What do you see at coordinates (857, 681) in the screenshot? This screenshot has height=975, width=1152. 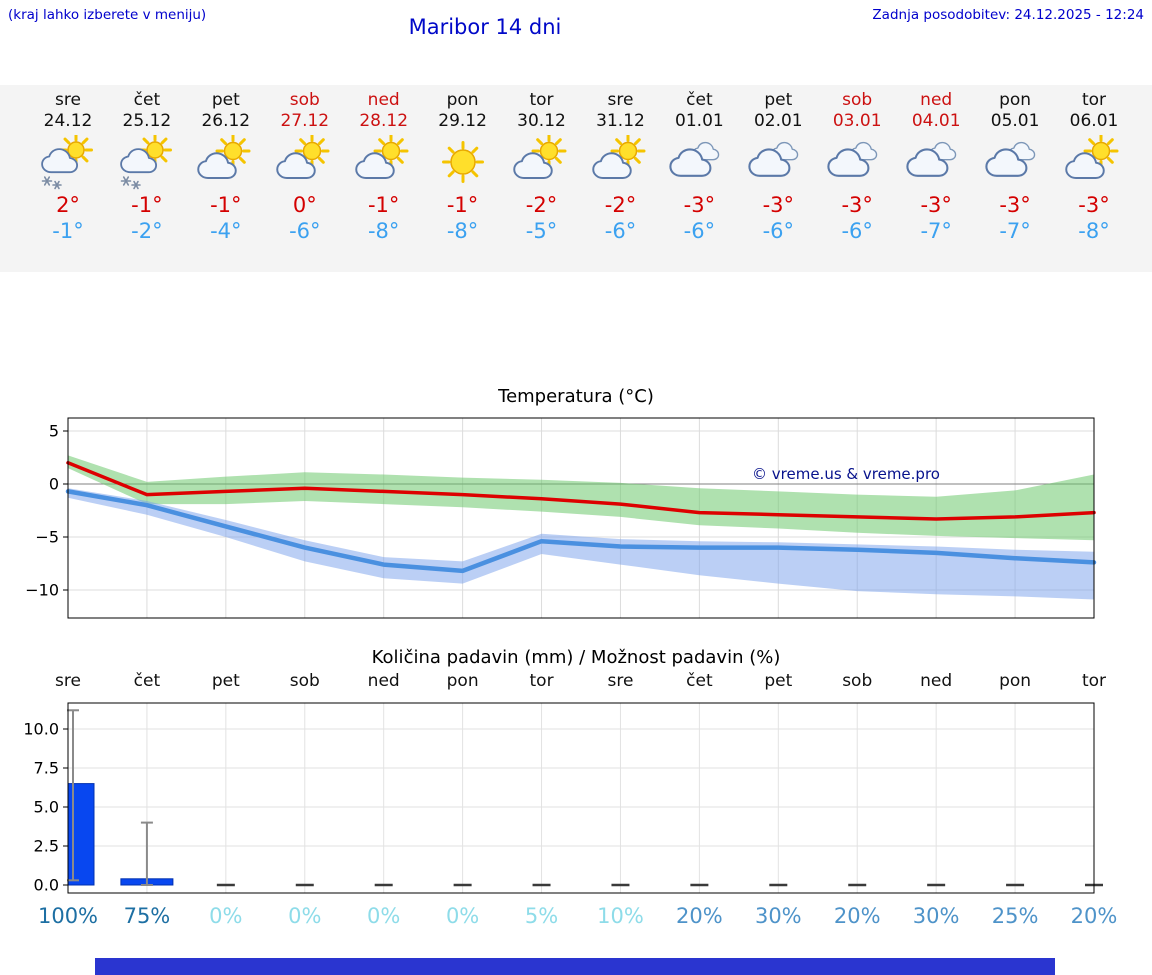 I see `precip-day-label: sob` at bounding box center [857, 681].